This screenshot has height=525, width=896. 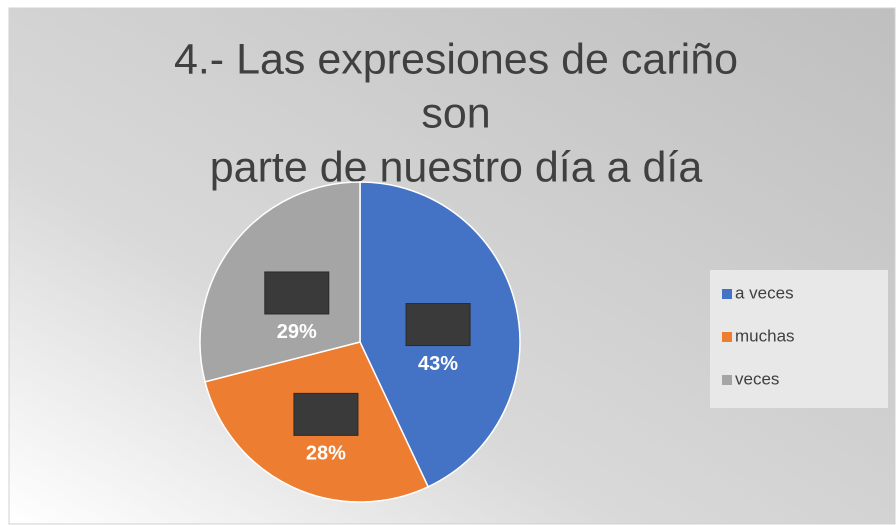 I want to click on chart-title: 4.- Las expresiones de cariño, so click(x=456, y=59).